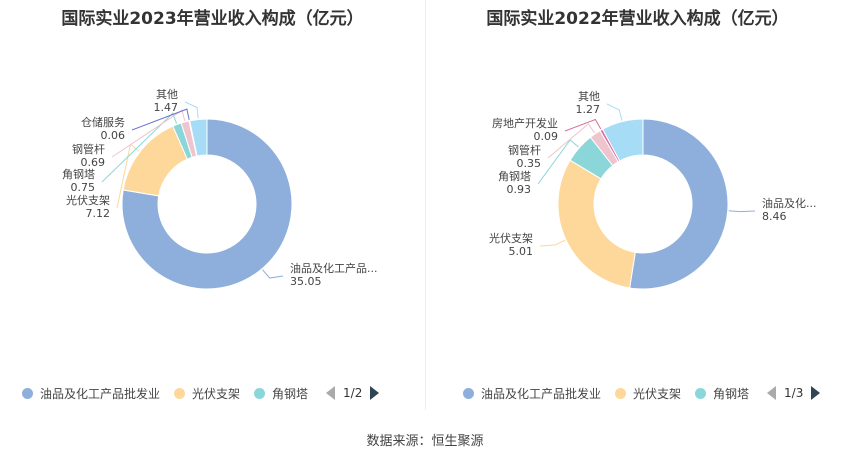 Image resolution: width=850 pixels, height=459 pixels. What do you see at coordinates (425, 205) in the screenshot?
I see `panel-divider` at bounding box center [425, 205].